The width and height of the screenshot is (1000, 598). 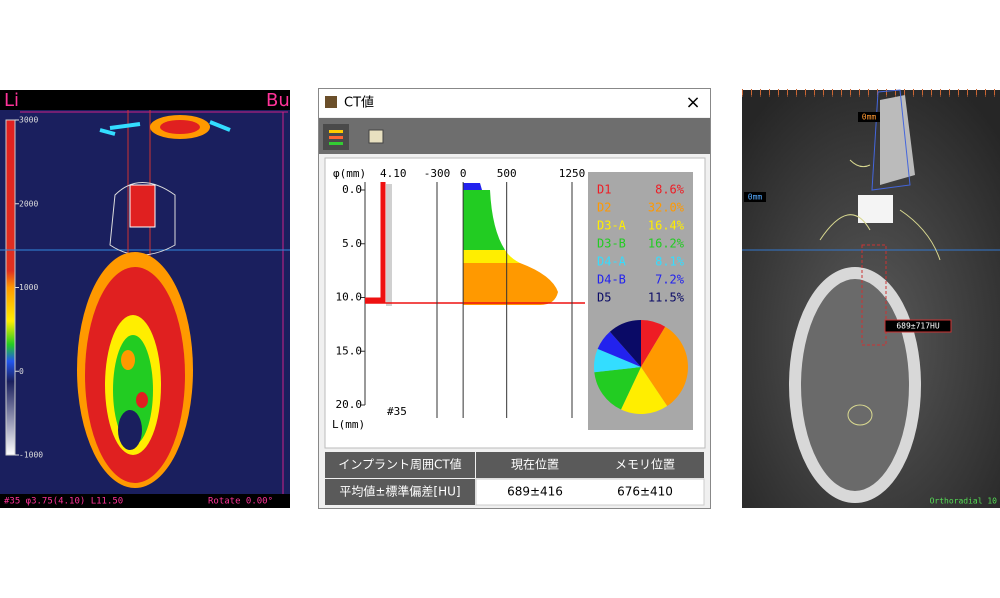 What do you see at coordinates (666, 226) in the screenshot?
I see `legend-value: 16.4%` at bounding box center [666, 226].